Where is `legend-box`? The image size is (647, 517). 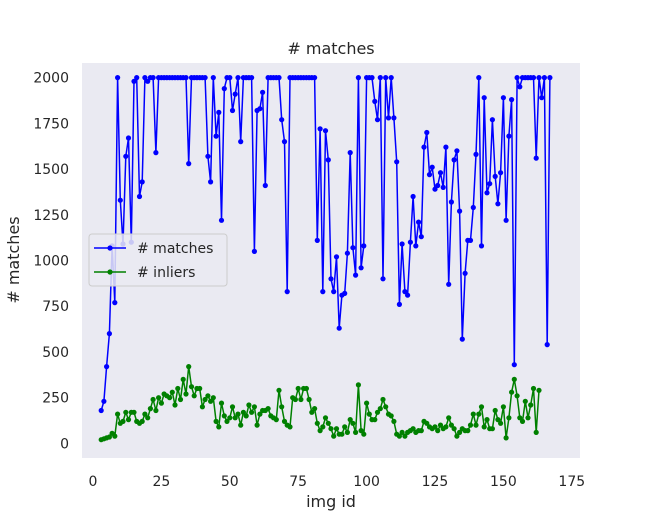 legend-box is located at coordinates (158, 260).